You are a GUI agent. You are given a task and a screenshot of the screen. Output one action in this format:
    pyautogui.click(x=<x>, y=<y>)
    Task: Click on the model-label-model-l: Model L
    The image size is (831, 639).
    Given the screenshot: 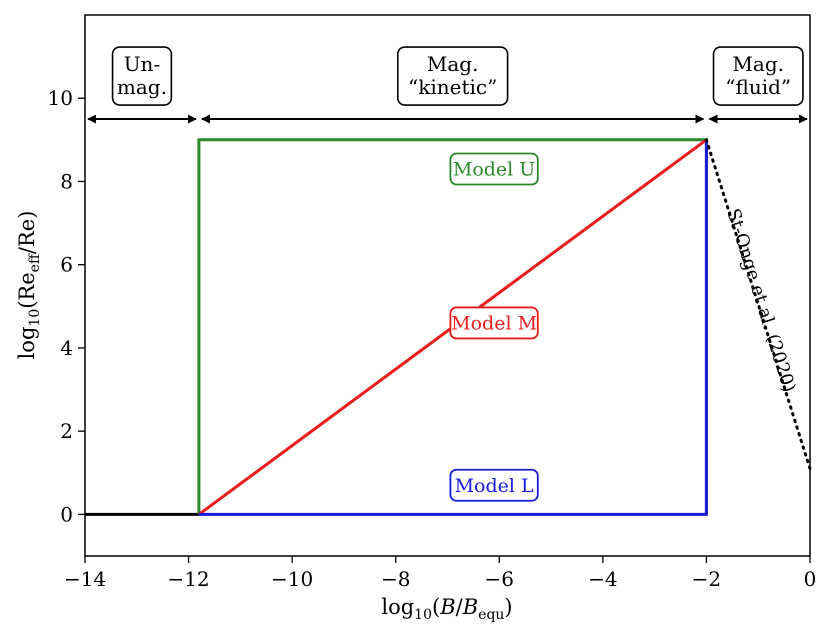 What is the action you would take?
    pyautogui.click(x=494, y=486)
    